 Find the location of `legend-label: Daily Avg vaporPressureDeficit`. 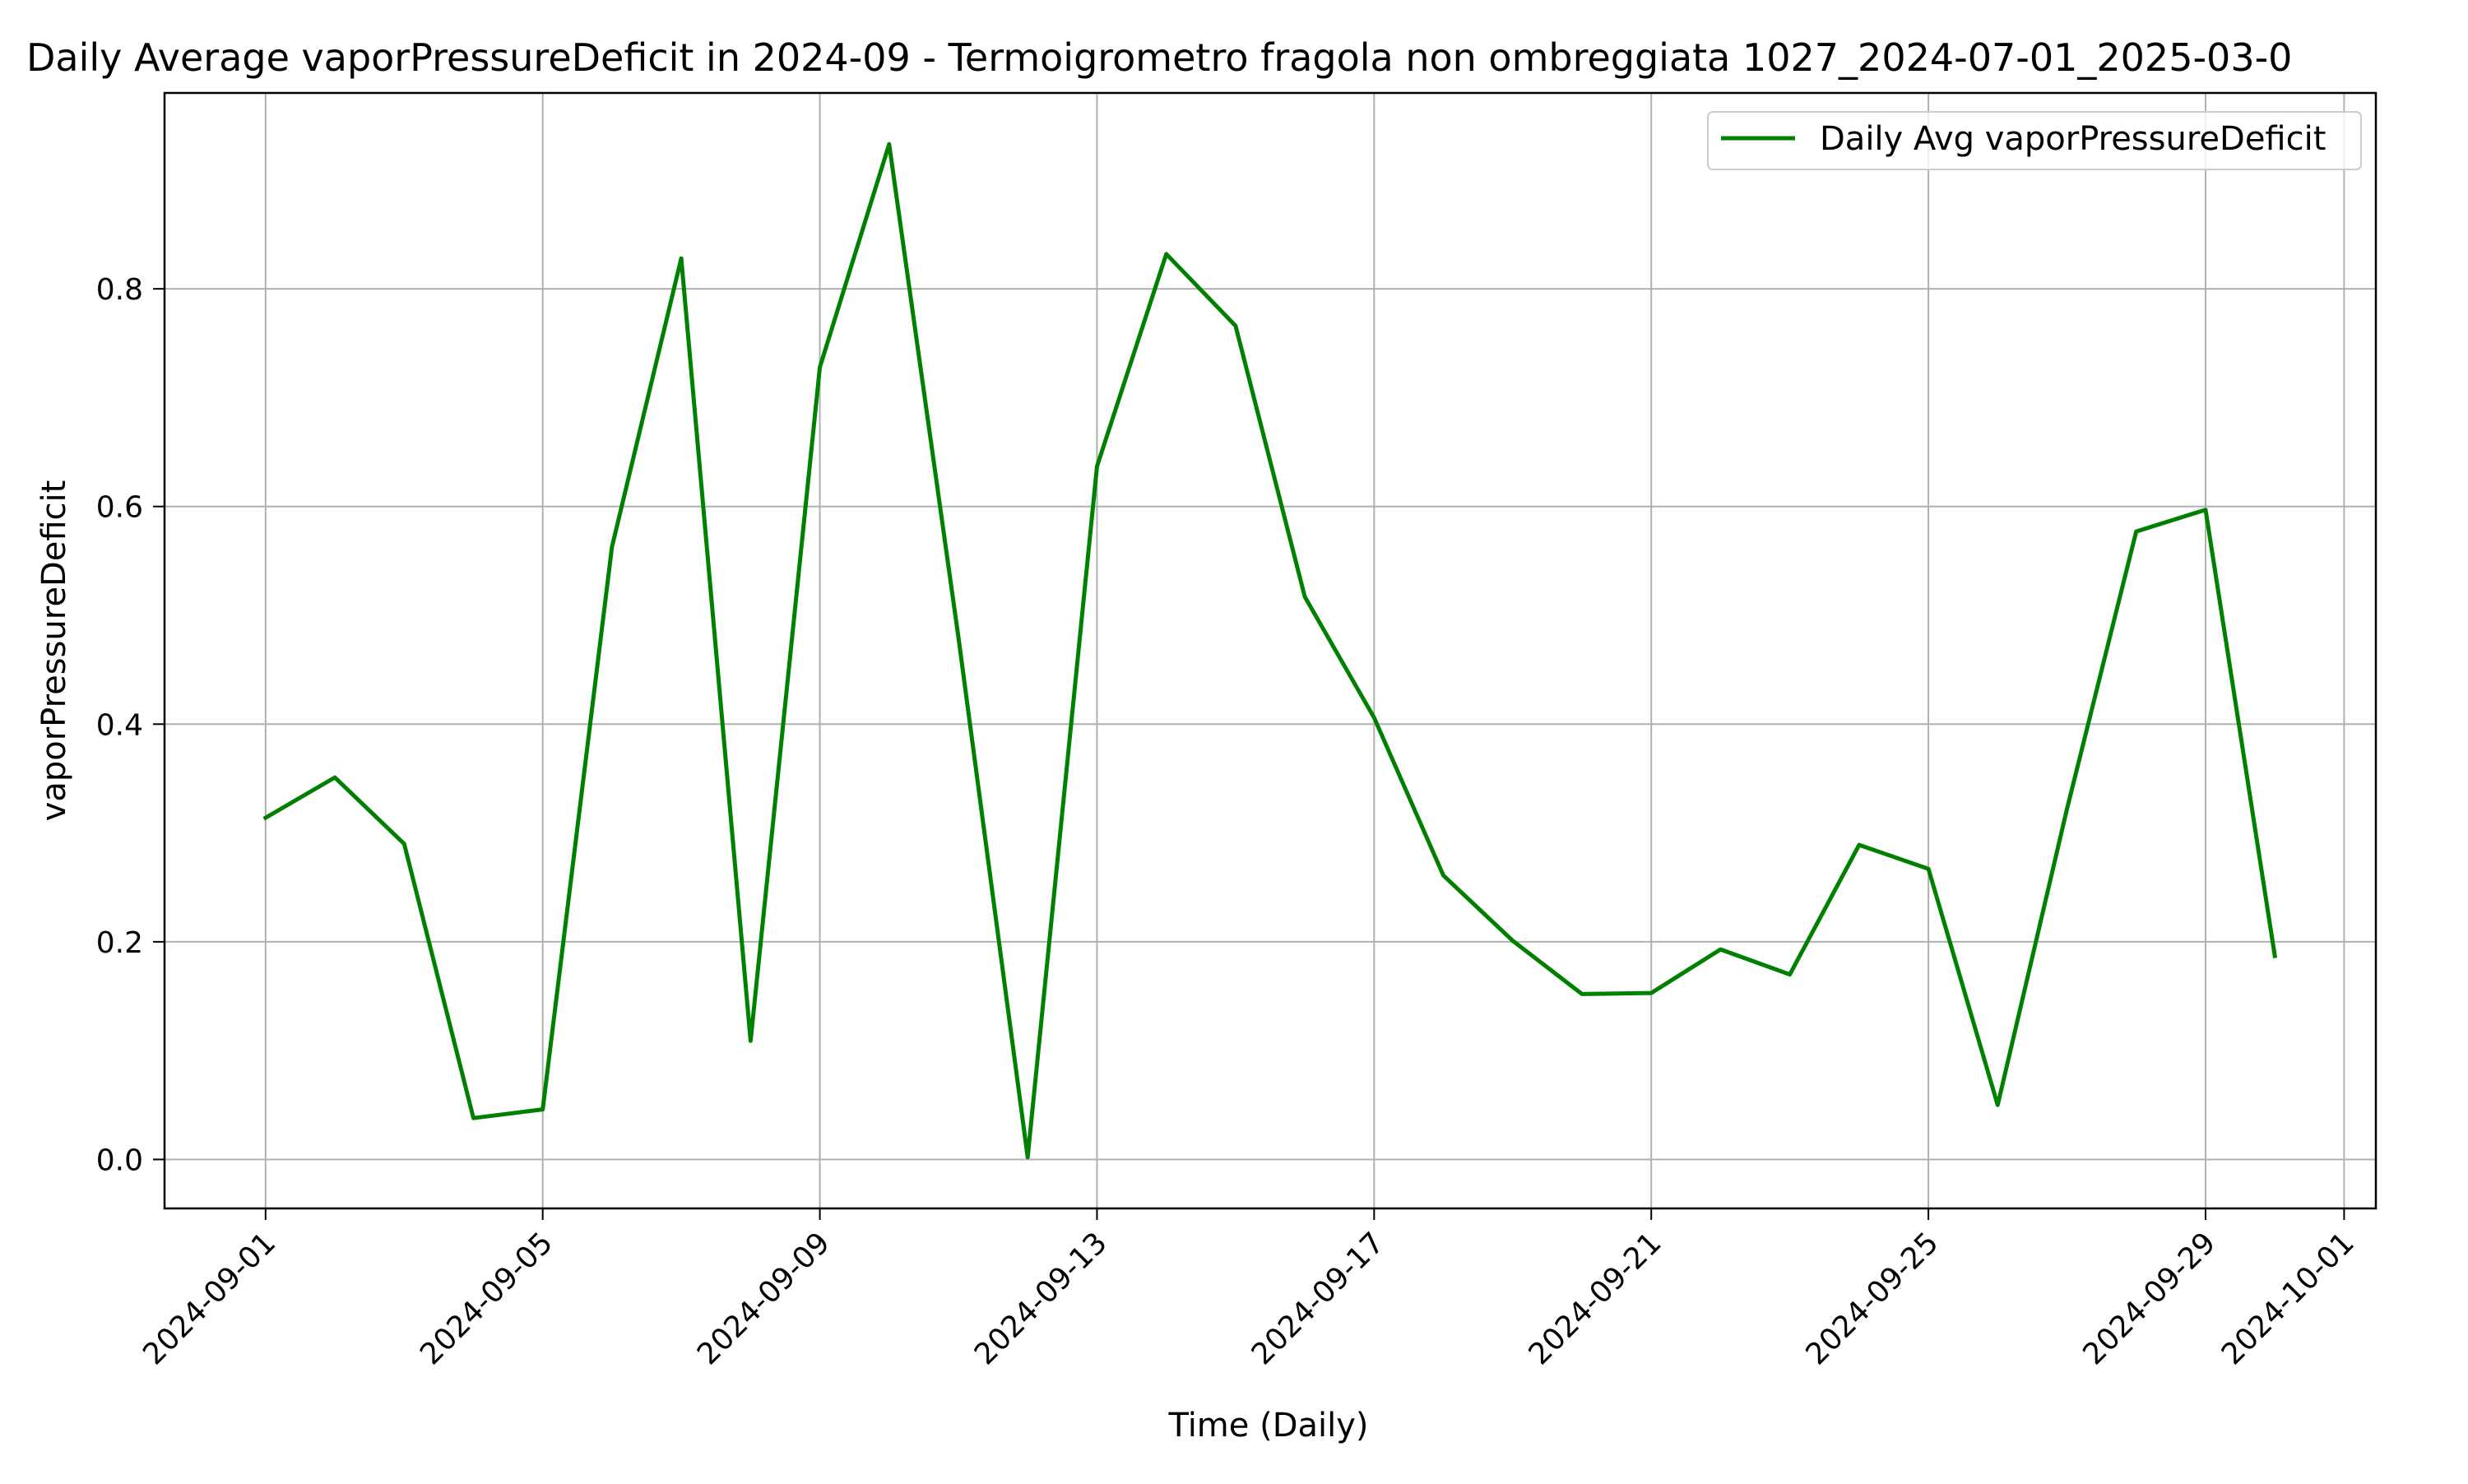

legend-label: Daily Avg vaporPressureDeficit is located at coordinates (2073, 139).